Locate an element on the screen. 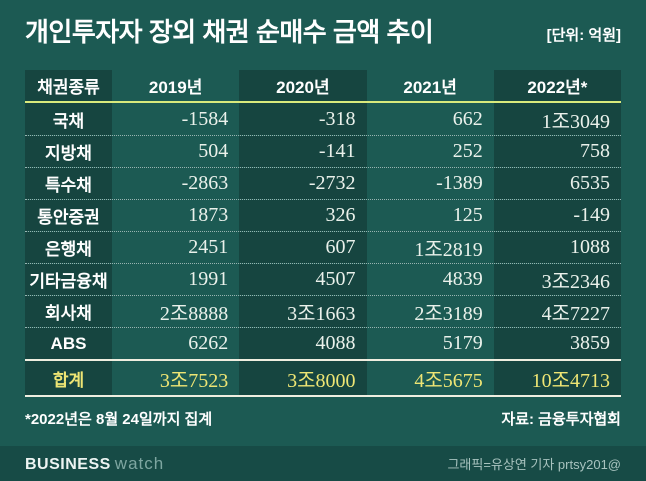 This screenshot has width=646, height=481. value-cell: 1조3049 is located at coordinates (557, 119).